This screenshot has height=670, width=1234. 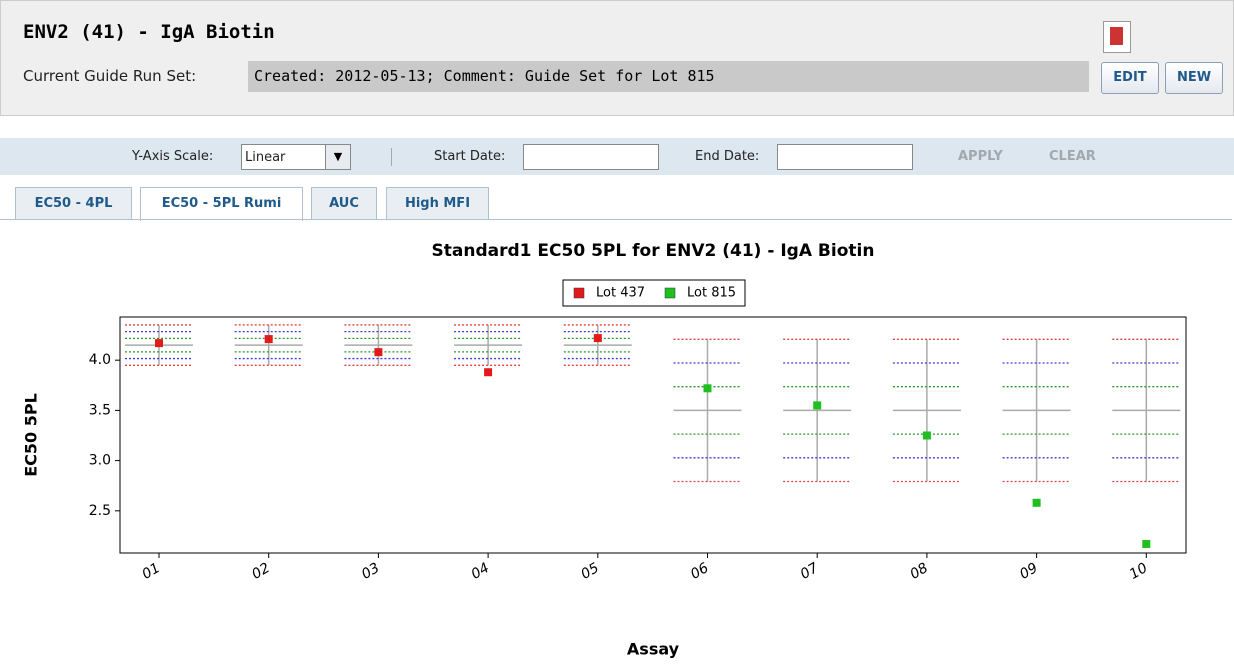 I want to click on y-tick-label: 4.0, so click(x=100, y=360).